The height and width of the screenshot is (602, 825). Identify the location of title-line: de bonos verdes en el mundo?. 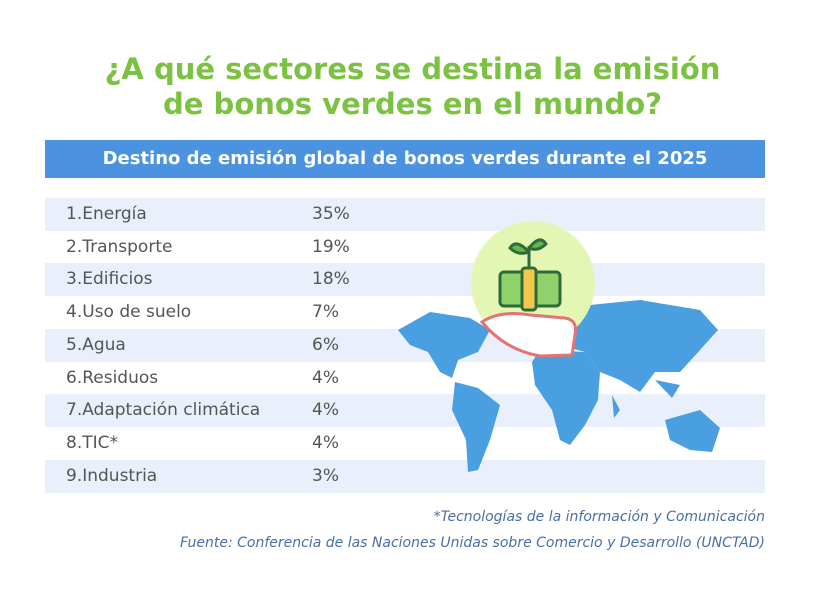
(412, 104).